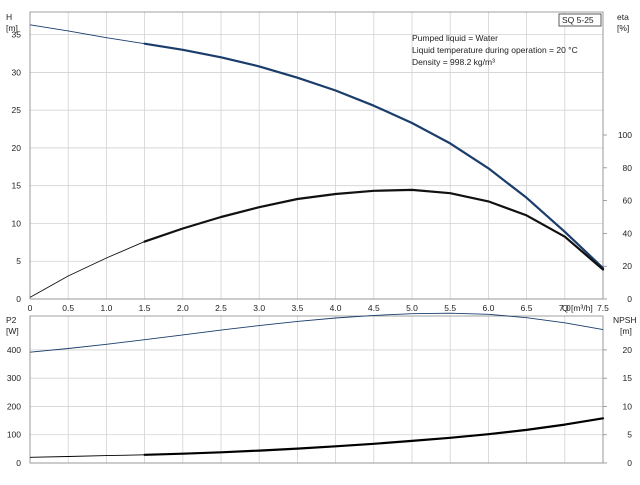 The width and height of the screenshot is (640, 485). Describe the element at coordinates (18, 463) in the screenshot. I see `bottom-panel-left-tick-label: 0` at that location.